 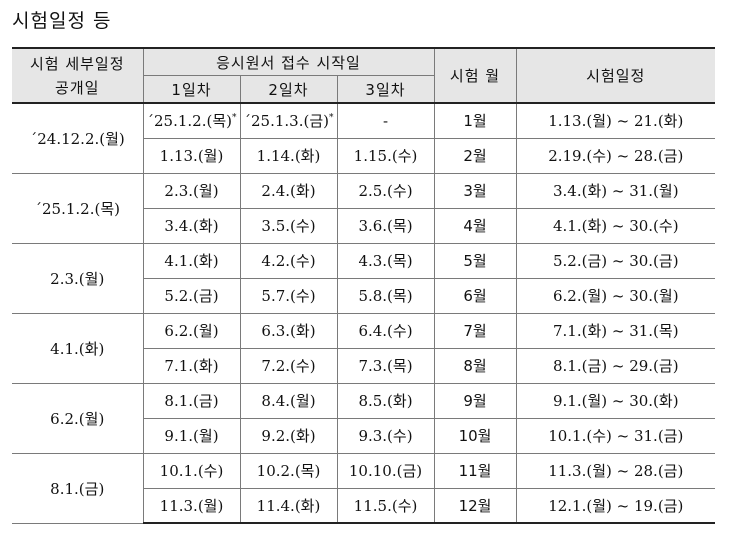 What do you see at coordinates (475, 120) in the screenshot?
I see `exam-month-cell: 1월` at bounding box center [475, 120].